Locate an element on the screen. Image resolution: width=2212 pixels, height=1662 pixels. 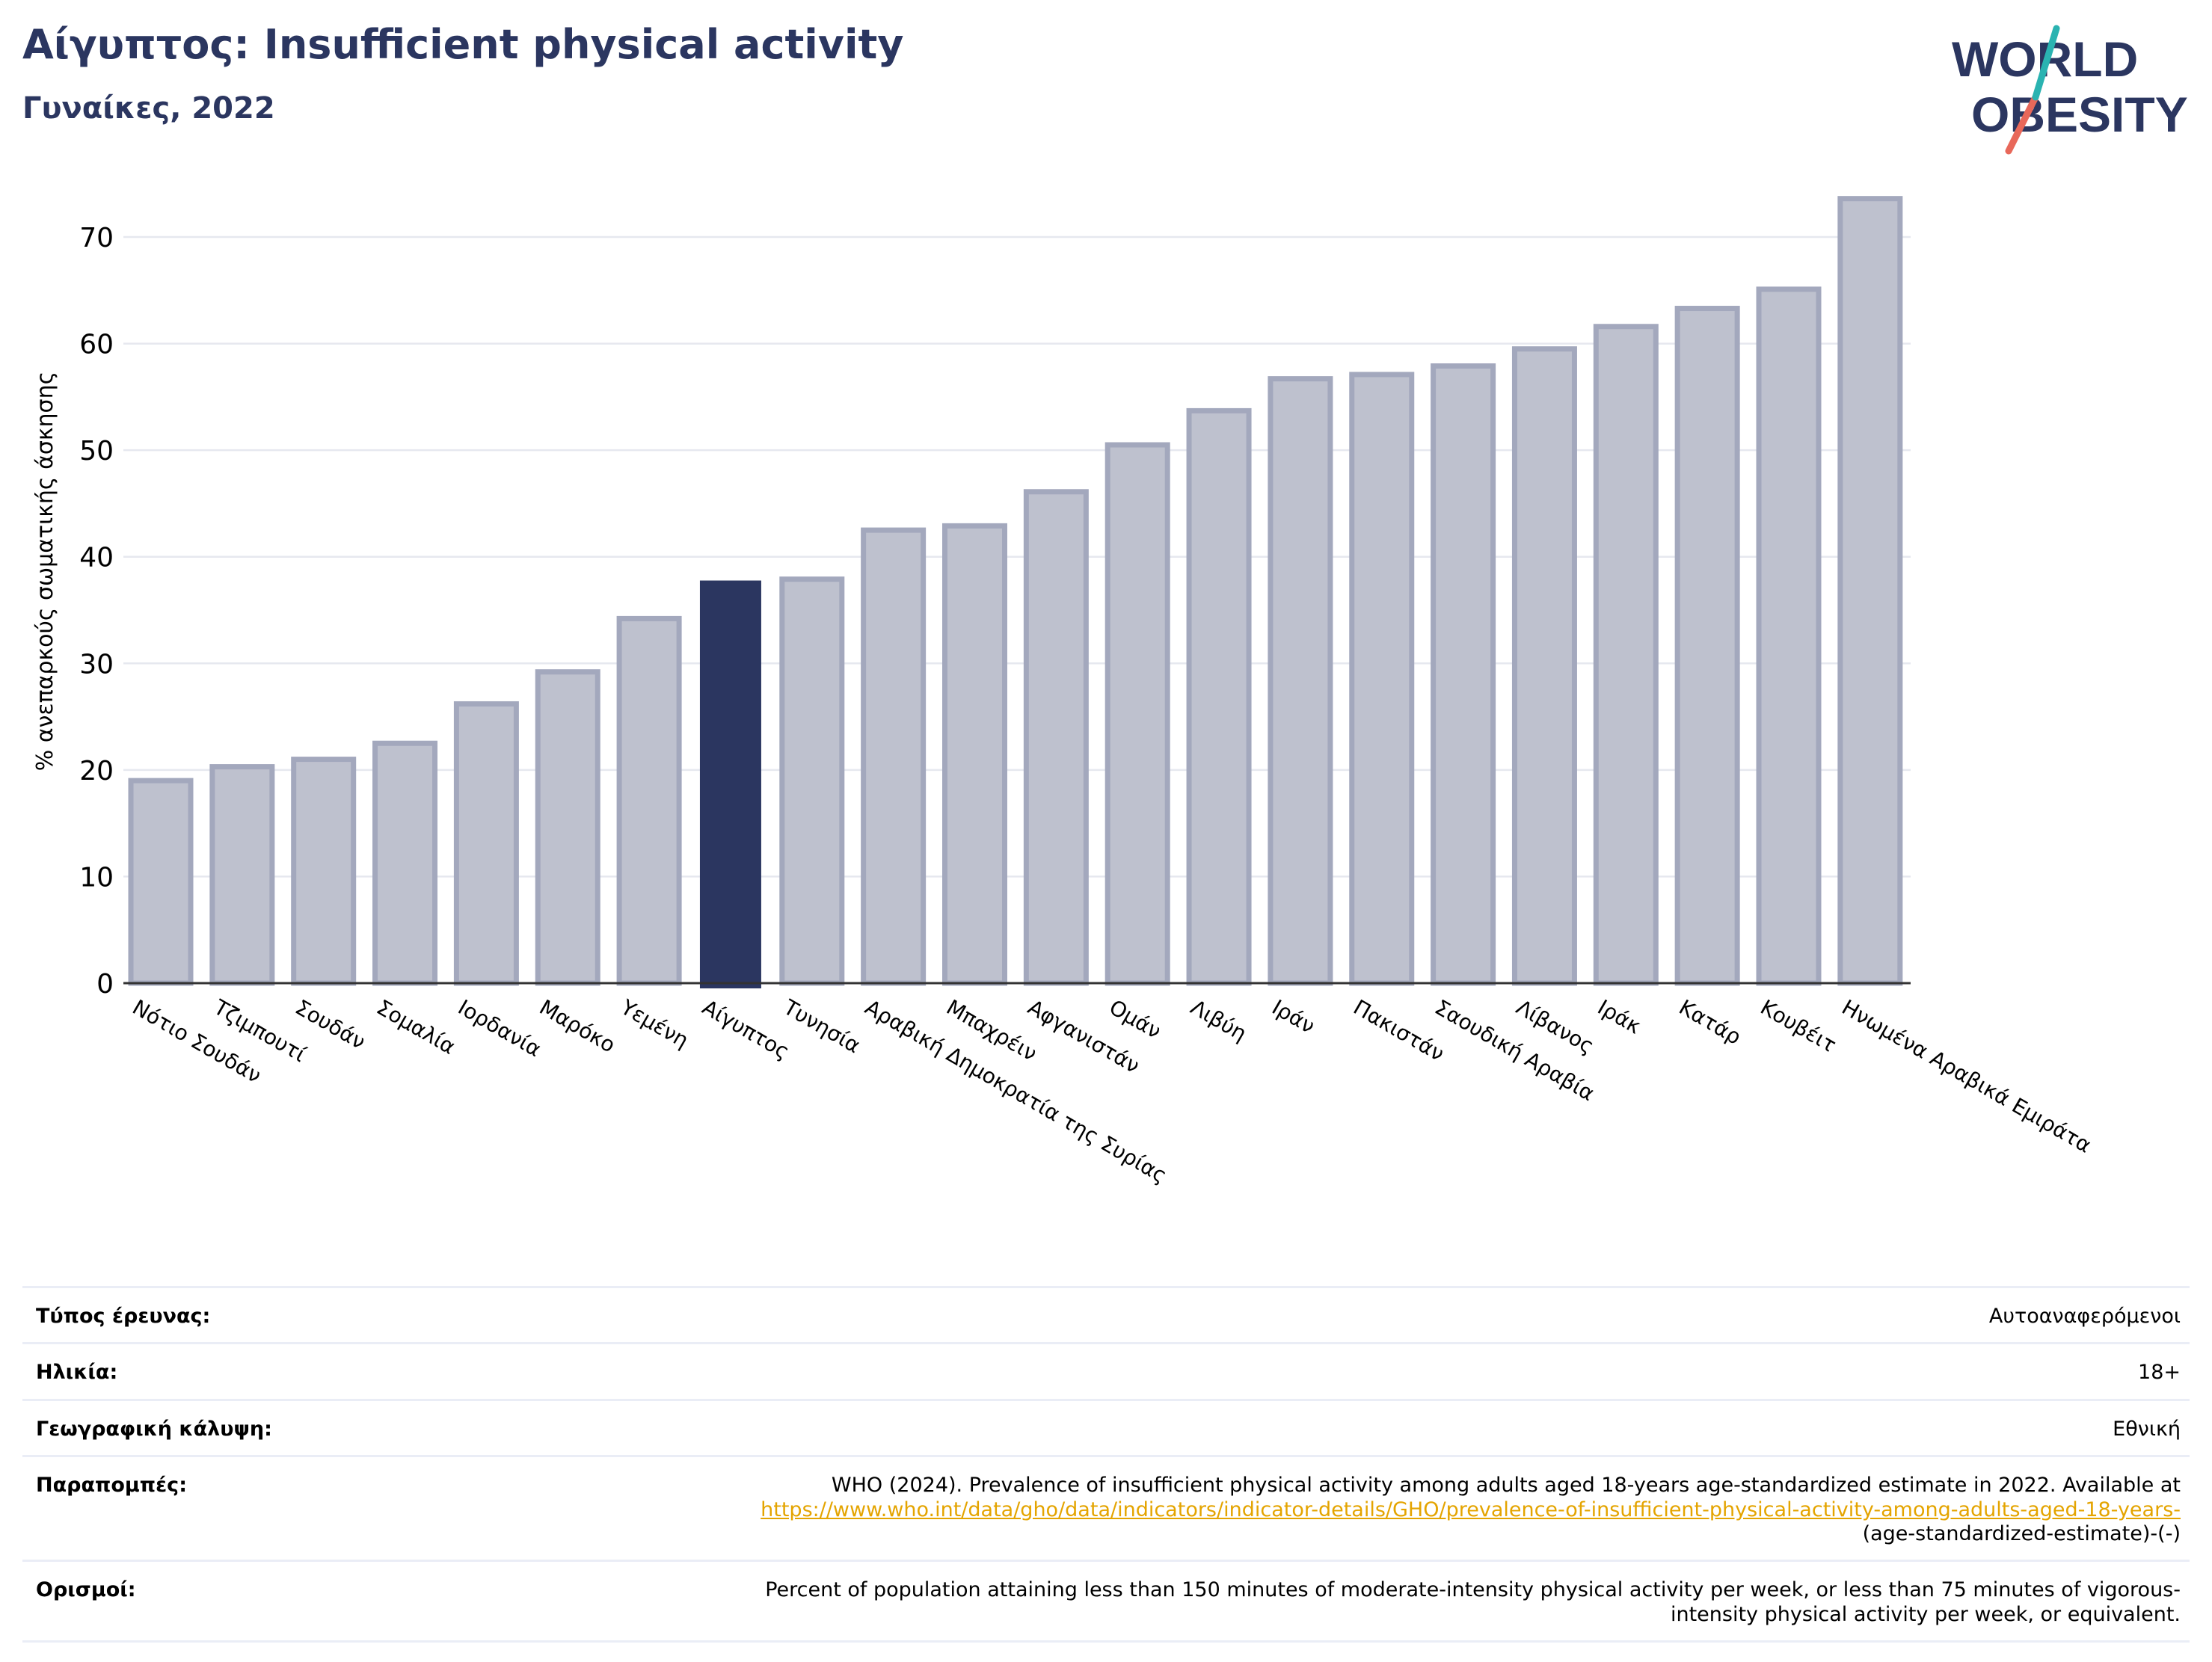
x-tick-label: Αίγυπτος is located at coordinates (745, 1029).